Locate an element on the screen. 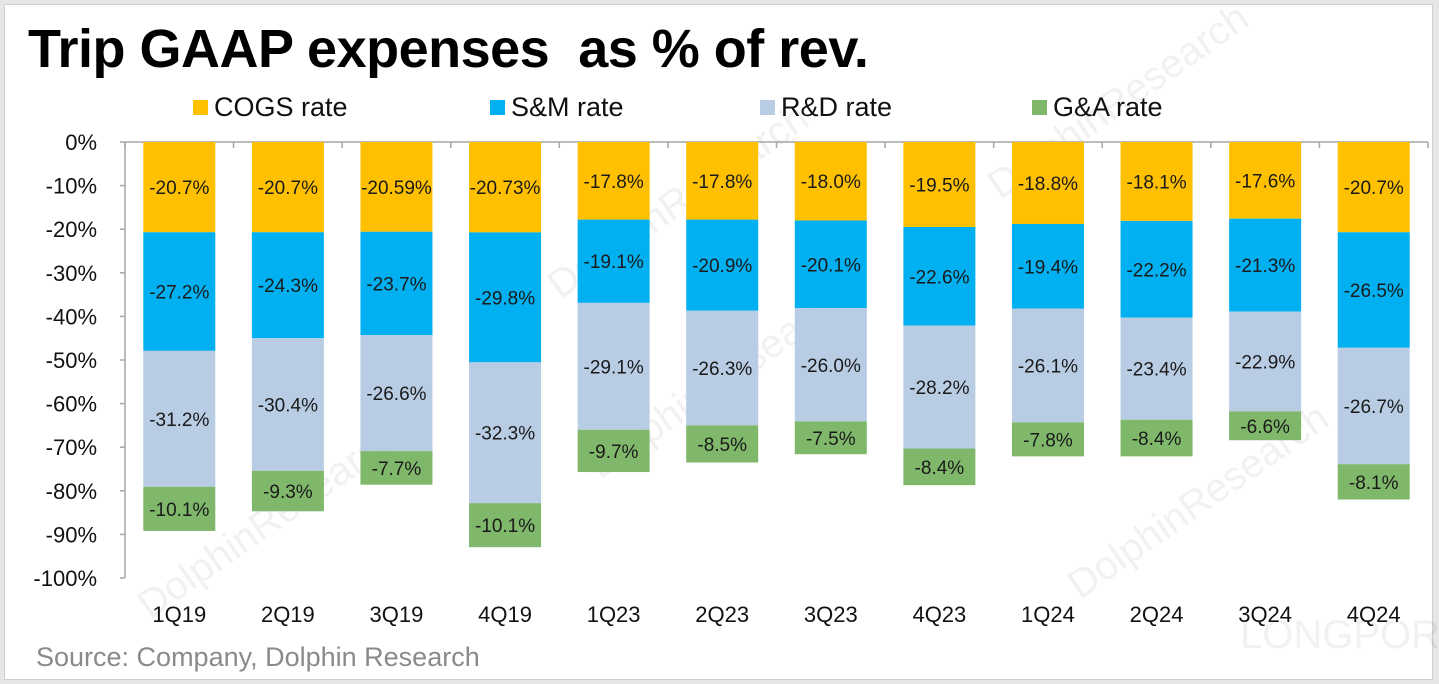  data-label: -26.7% is located at coordinates (1374, 407).